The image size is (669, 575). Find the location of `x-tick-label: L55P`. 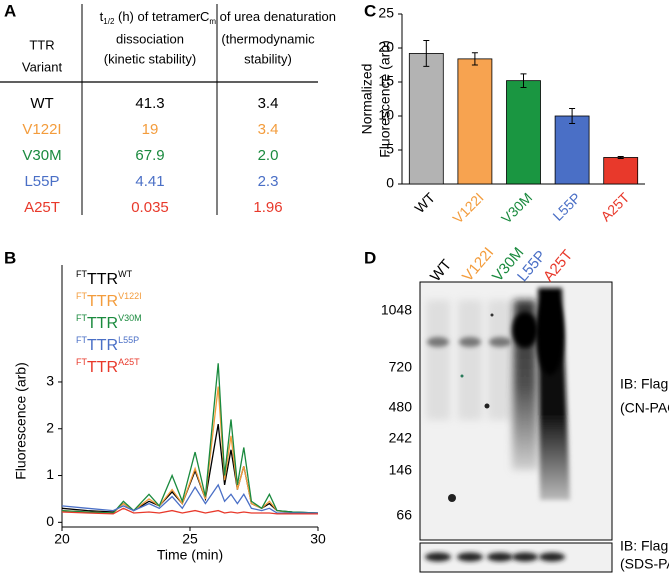

x-tick-label: L55P is located at coordinates (566, 206).